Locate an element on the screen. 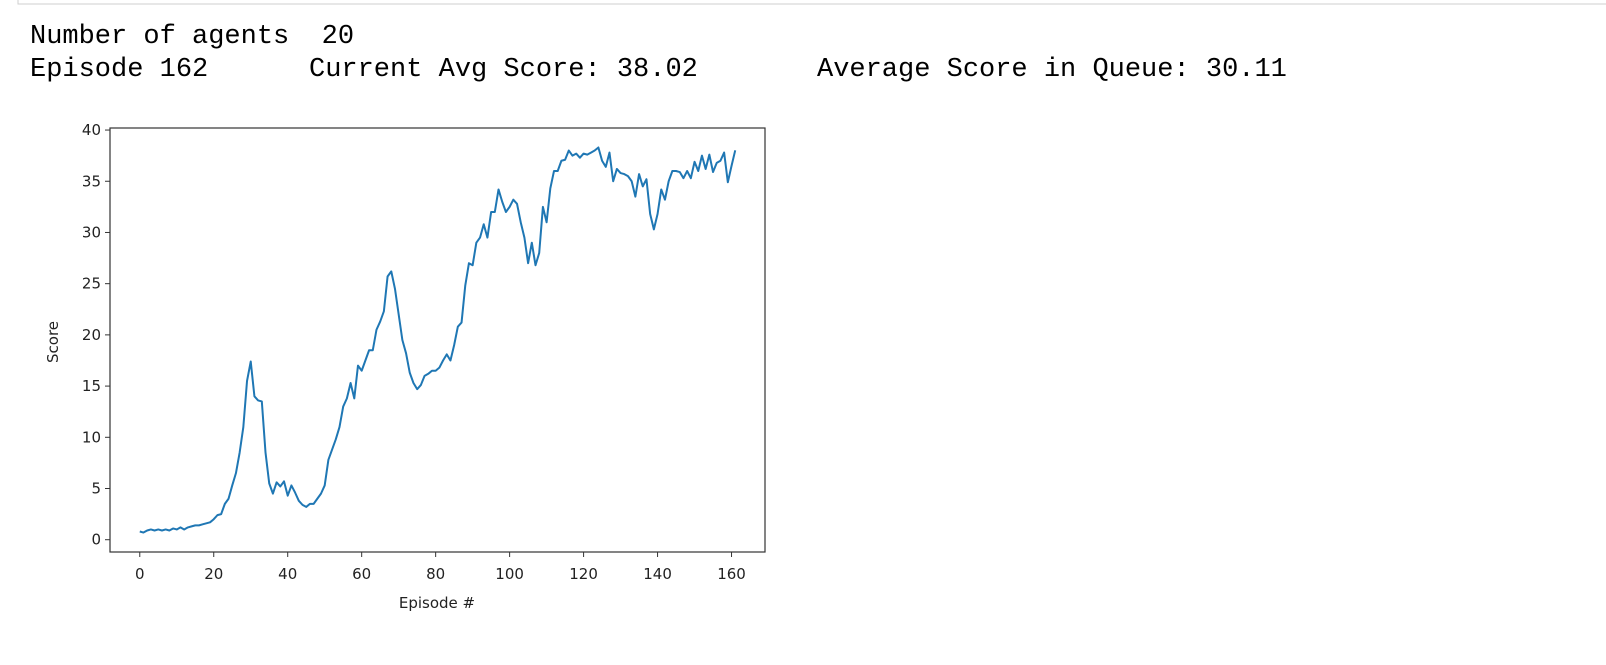 The width and height of the screenshot is (1606, 665). agents-line: Number of agents 20 is located at coordinates (192, 37).